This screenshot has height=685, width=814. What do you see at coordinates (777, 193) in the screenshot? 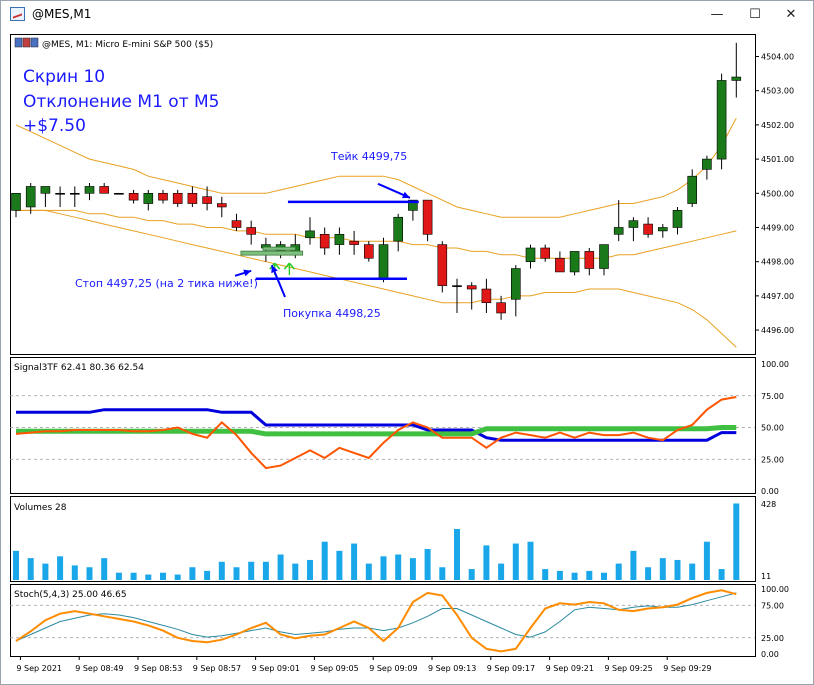
I see `price-axis-label: 4500.00` at bounding box center [777, 193].